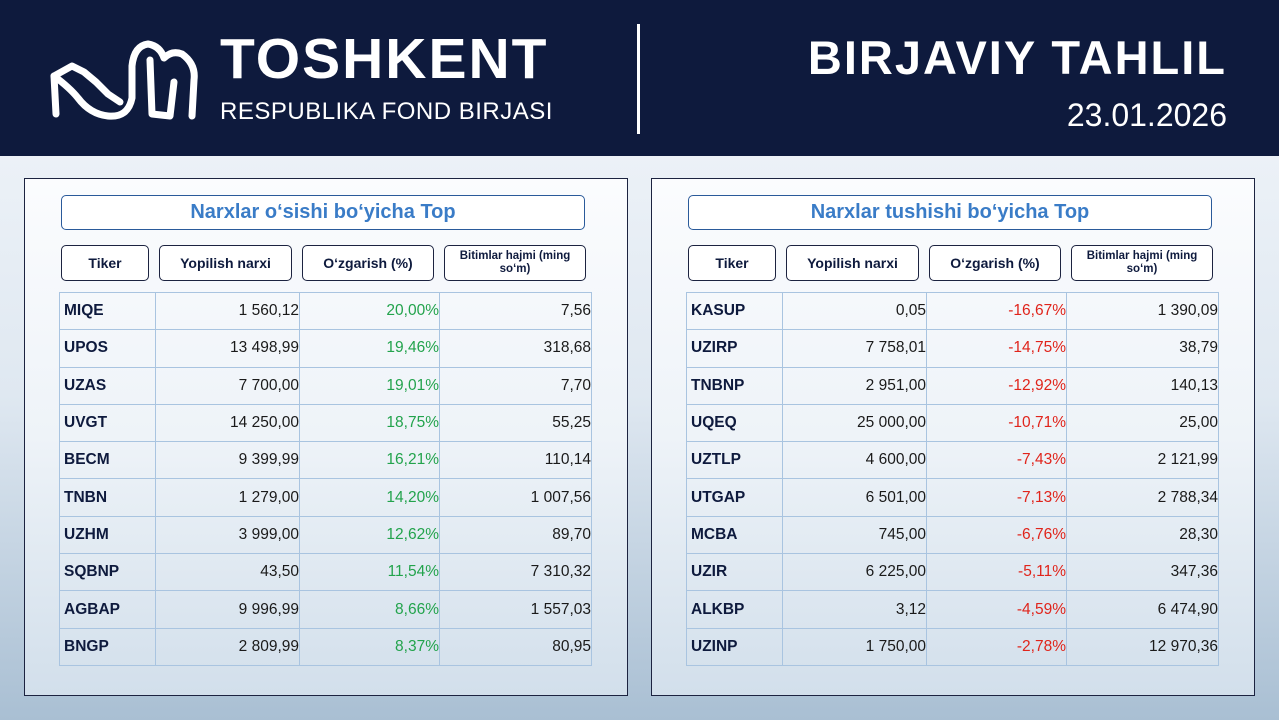  Describe the element at coordinates (227, 460) in the screenshot. I see `close-cell: 9 399,99` at that location.